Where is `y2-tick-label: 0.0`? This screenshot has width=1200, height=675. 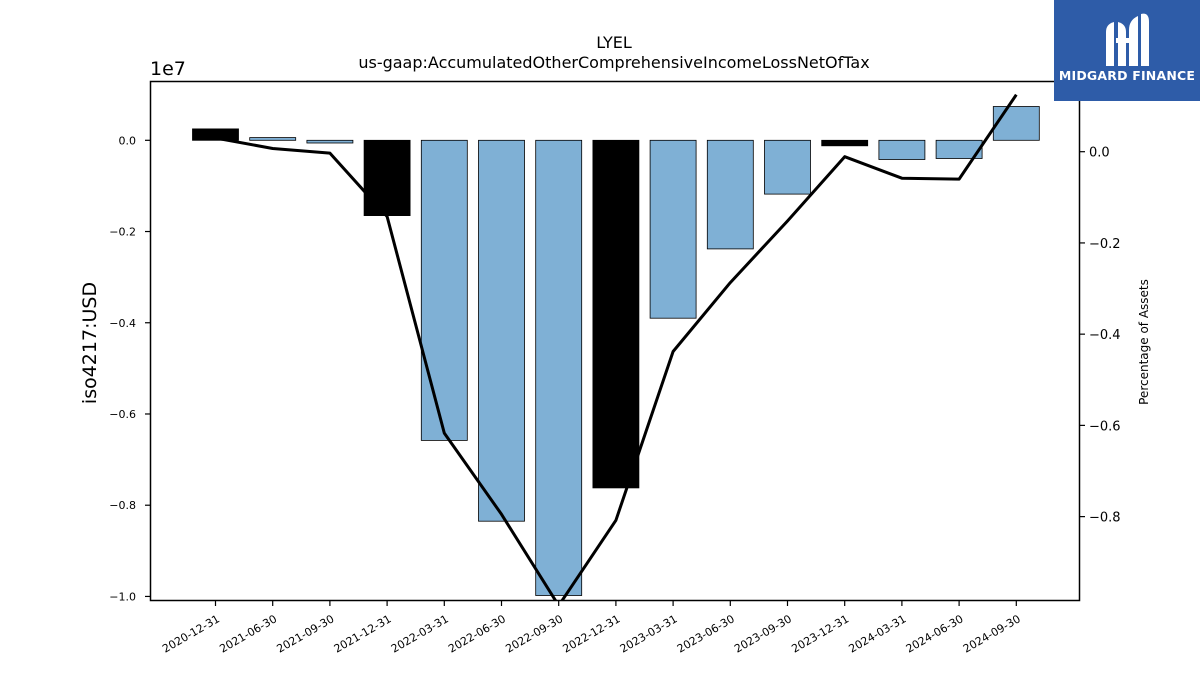 y2-tick-label: 0.0 is located at coordinates (1099, 153).